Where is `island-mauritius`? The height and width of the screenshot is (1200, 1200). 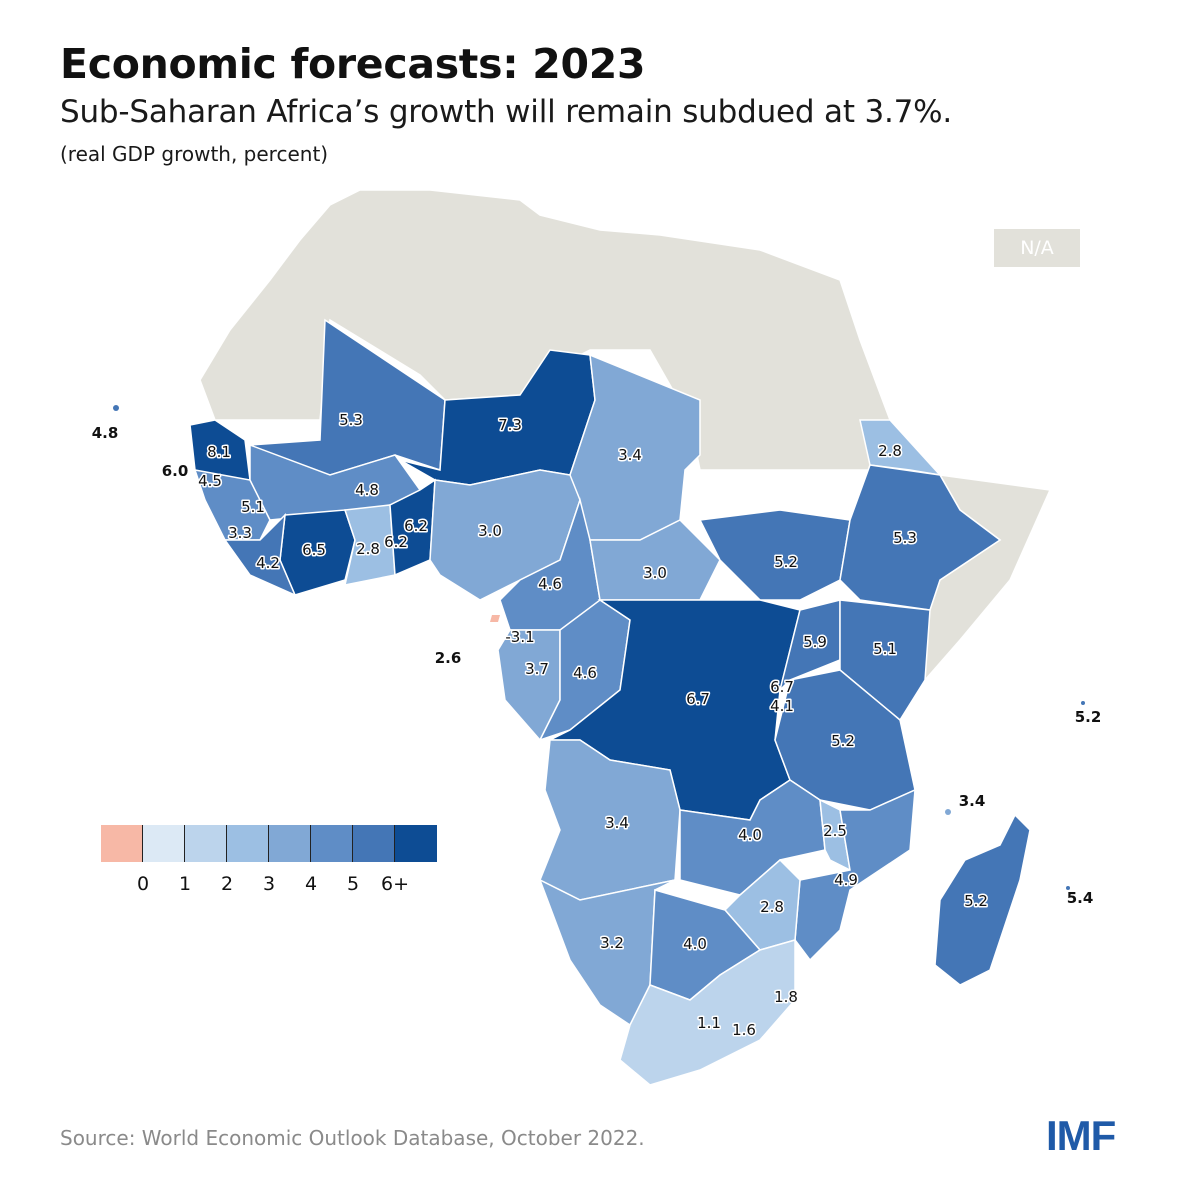
island-mauritius is located at coordinates (1068, 888).